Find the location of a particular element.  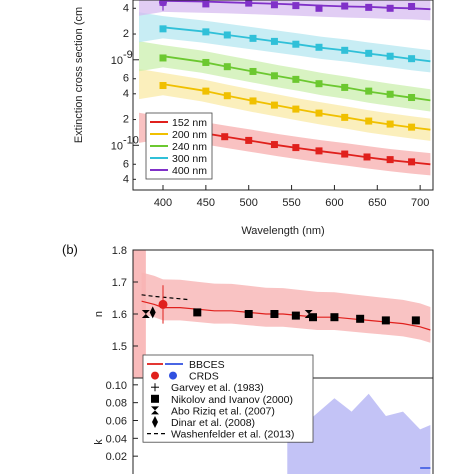

n-y-tick-label-0: 1.8 is located at coordinates (119, 251).